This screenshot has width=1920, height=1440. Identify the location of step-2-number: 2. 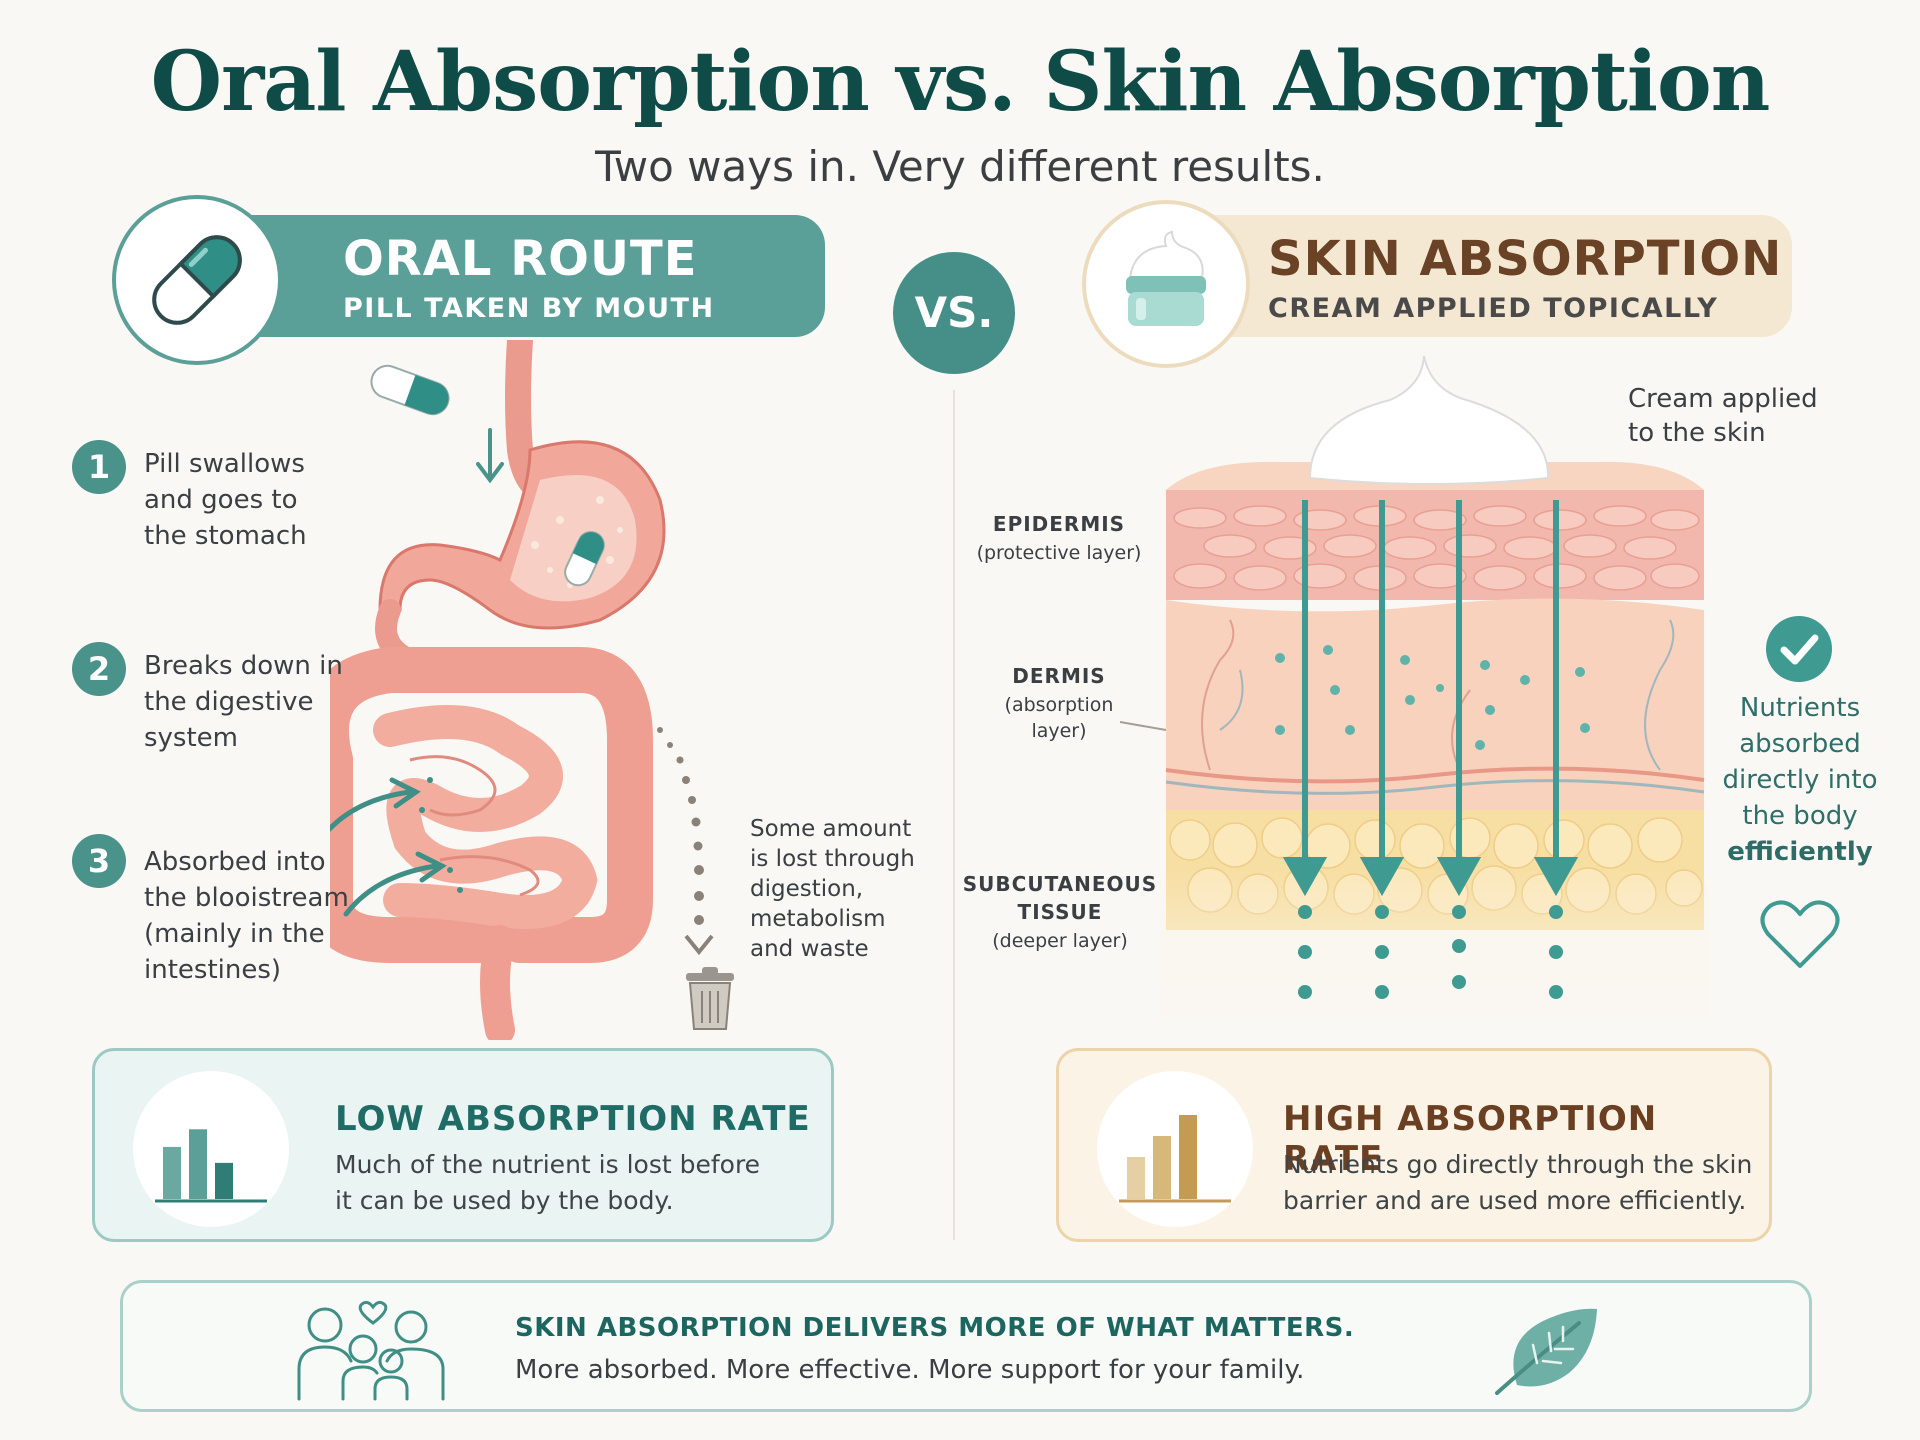
(99, 669).